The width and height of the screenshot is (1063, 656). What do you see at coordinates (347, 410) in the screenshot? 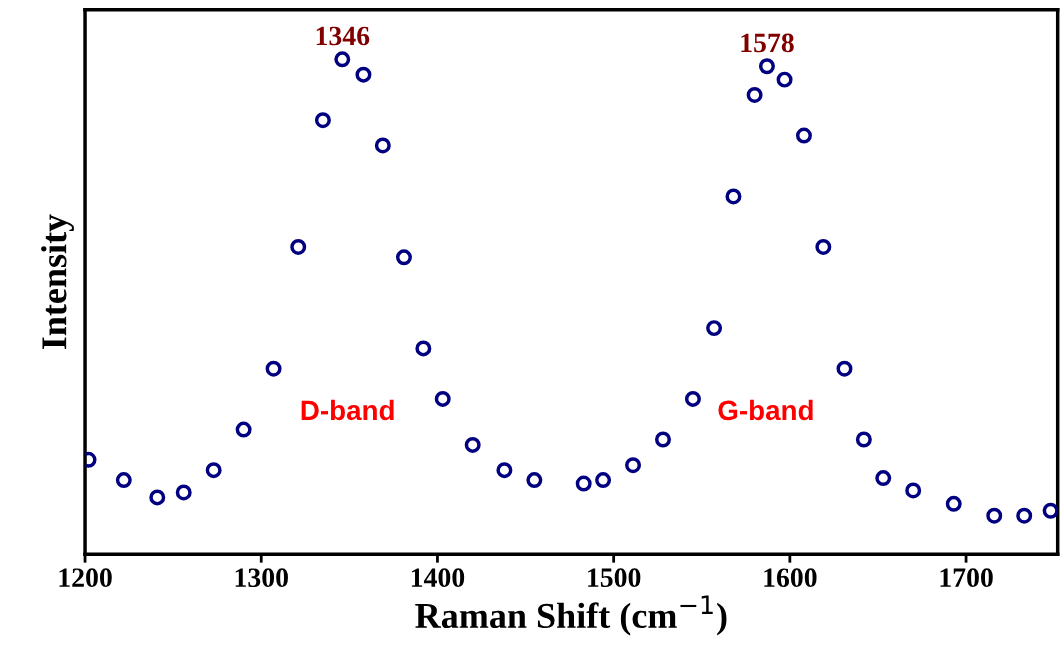
I see `annotation: D-band` at bounding box center [347, 410].